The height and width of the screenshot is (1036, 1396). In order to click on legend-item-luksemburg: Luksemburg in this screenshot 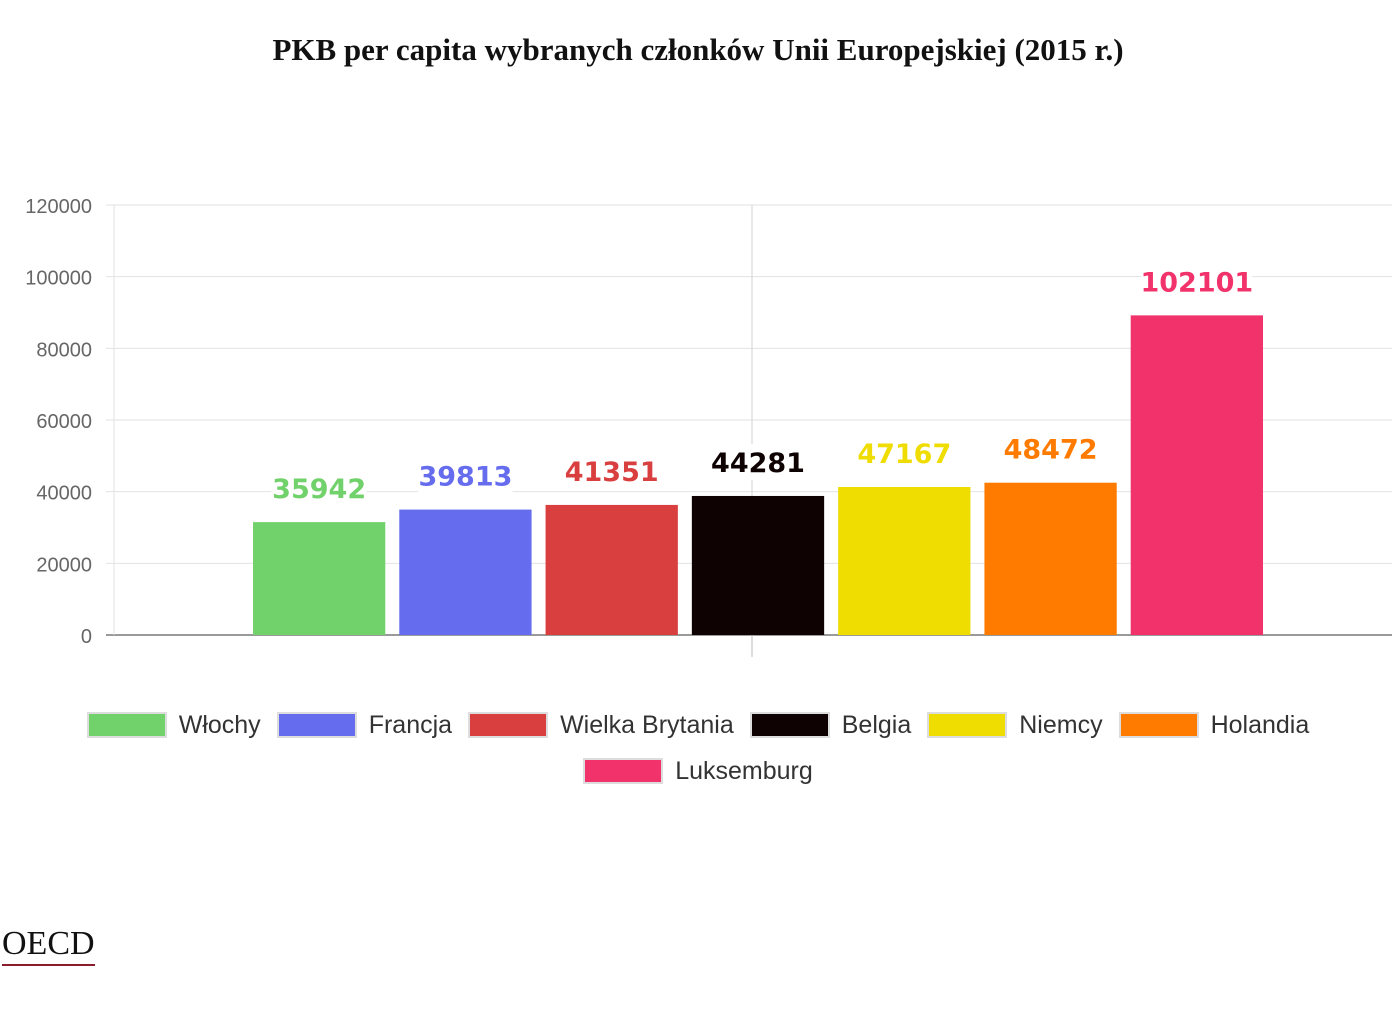, I will do `click(698, 771)`.